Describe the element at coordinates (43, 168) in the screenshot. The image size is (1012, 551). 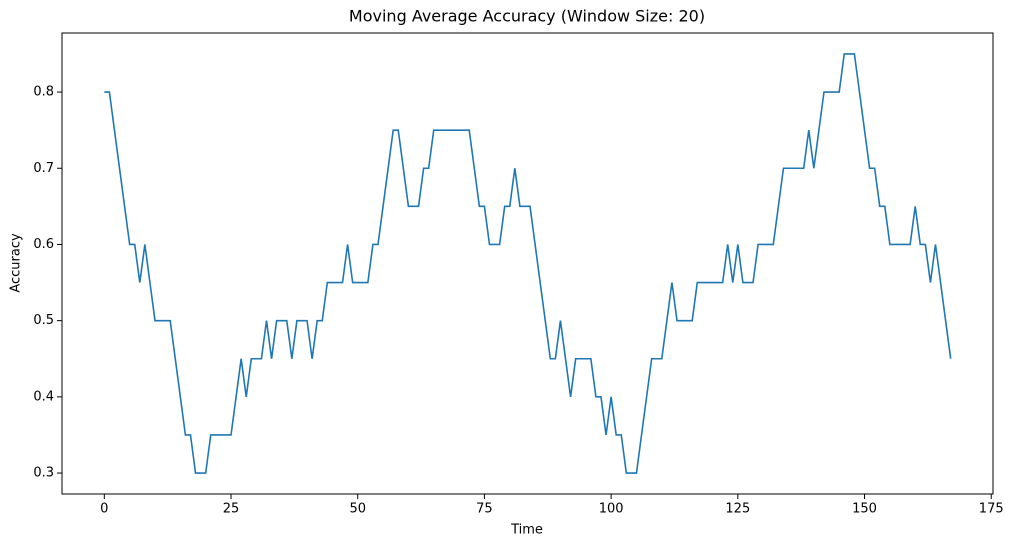
I see `y-tick-label: 0.7` at that location.